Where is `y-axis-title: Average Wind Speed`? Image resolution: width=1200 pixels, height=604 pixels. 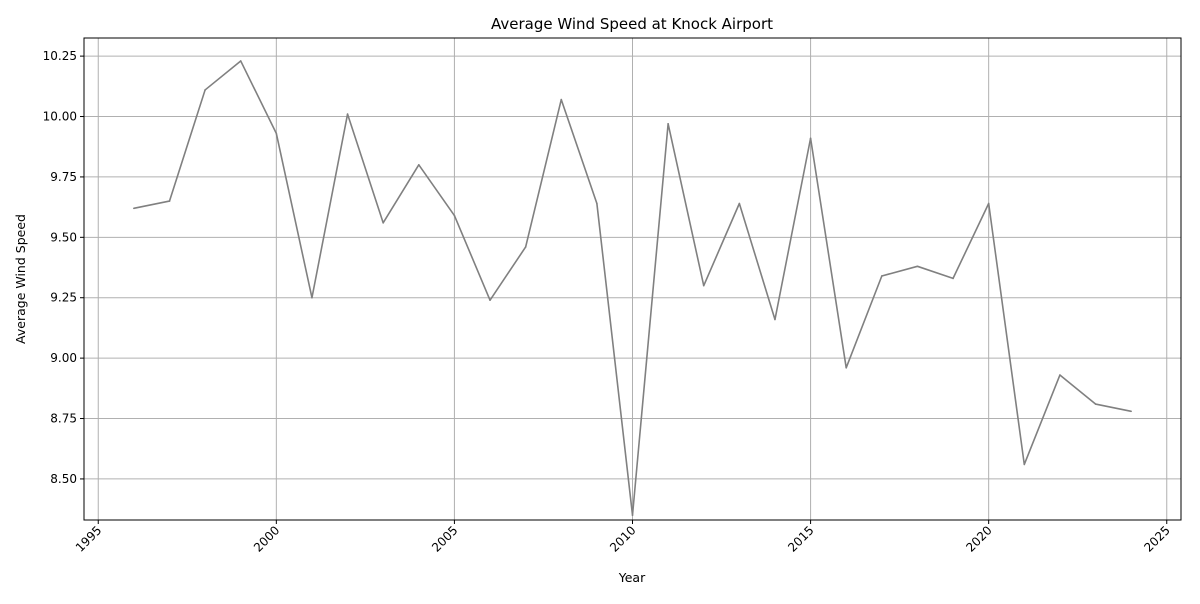
y-axis-title: Average Wind Speed is located at coordinates (20, 279).